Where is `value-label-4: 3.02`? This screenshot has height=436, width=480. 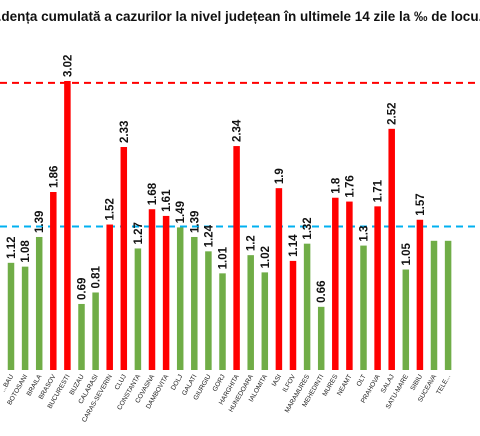
value-label-4: 3.02 is located at coordinates (68, 66).